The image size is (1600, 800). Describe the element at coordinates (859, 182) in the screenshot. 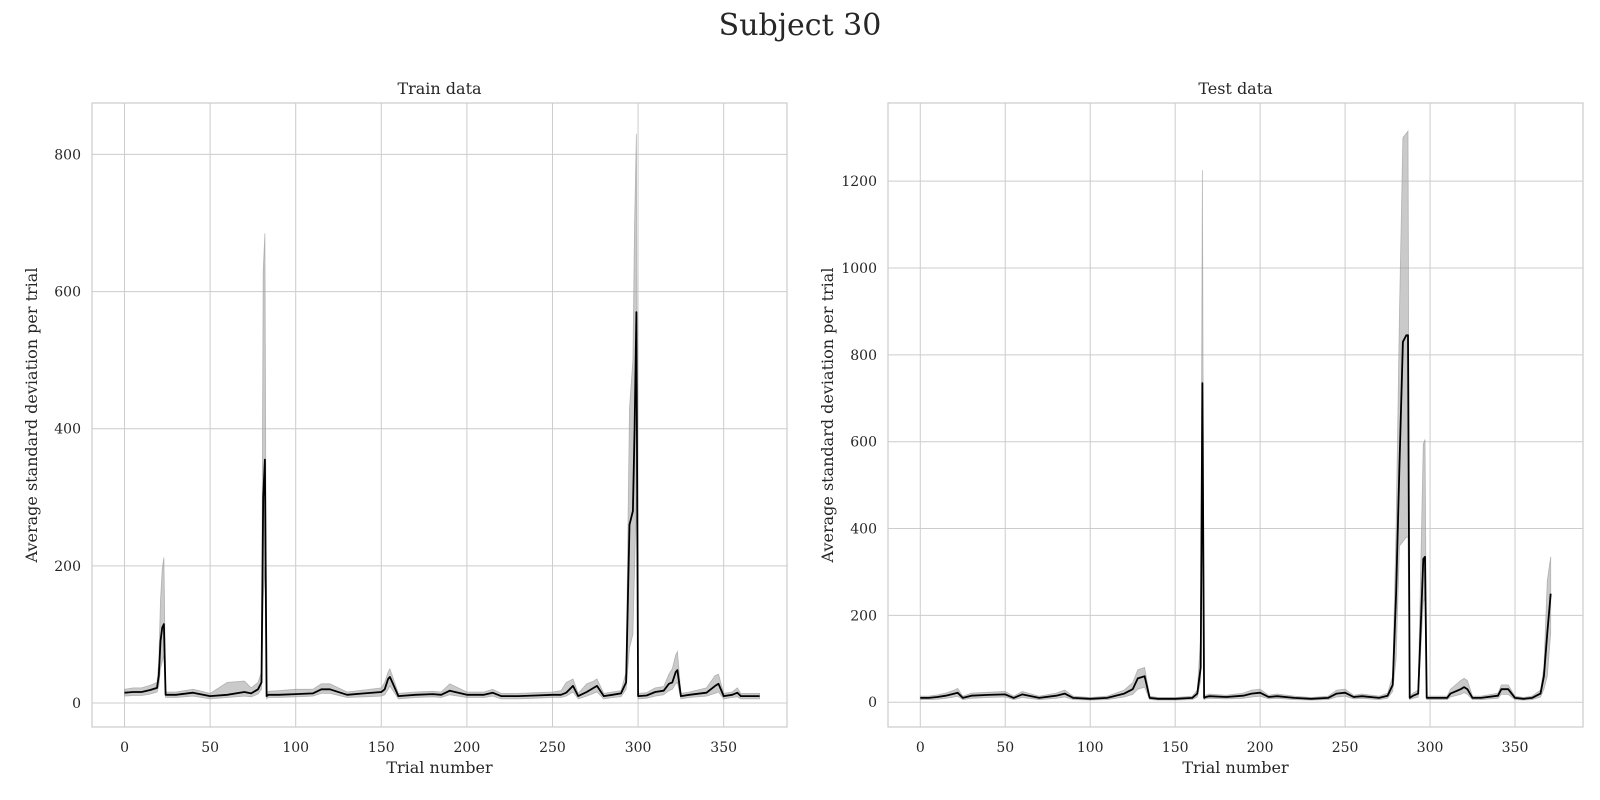

I see `y-tick-label: 1200` at that location.